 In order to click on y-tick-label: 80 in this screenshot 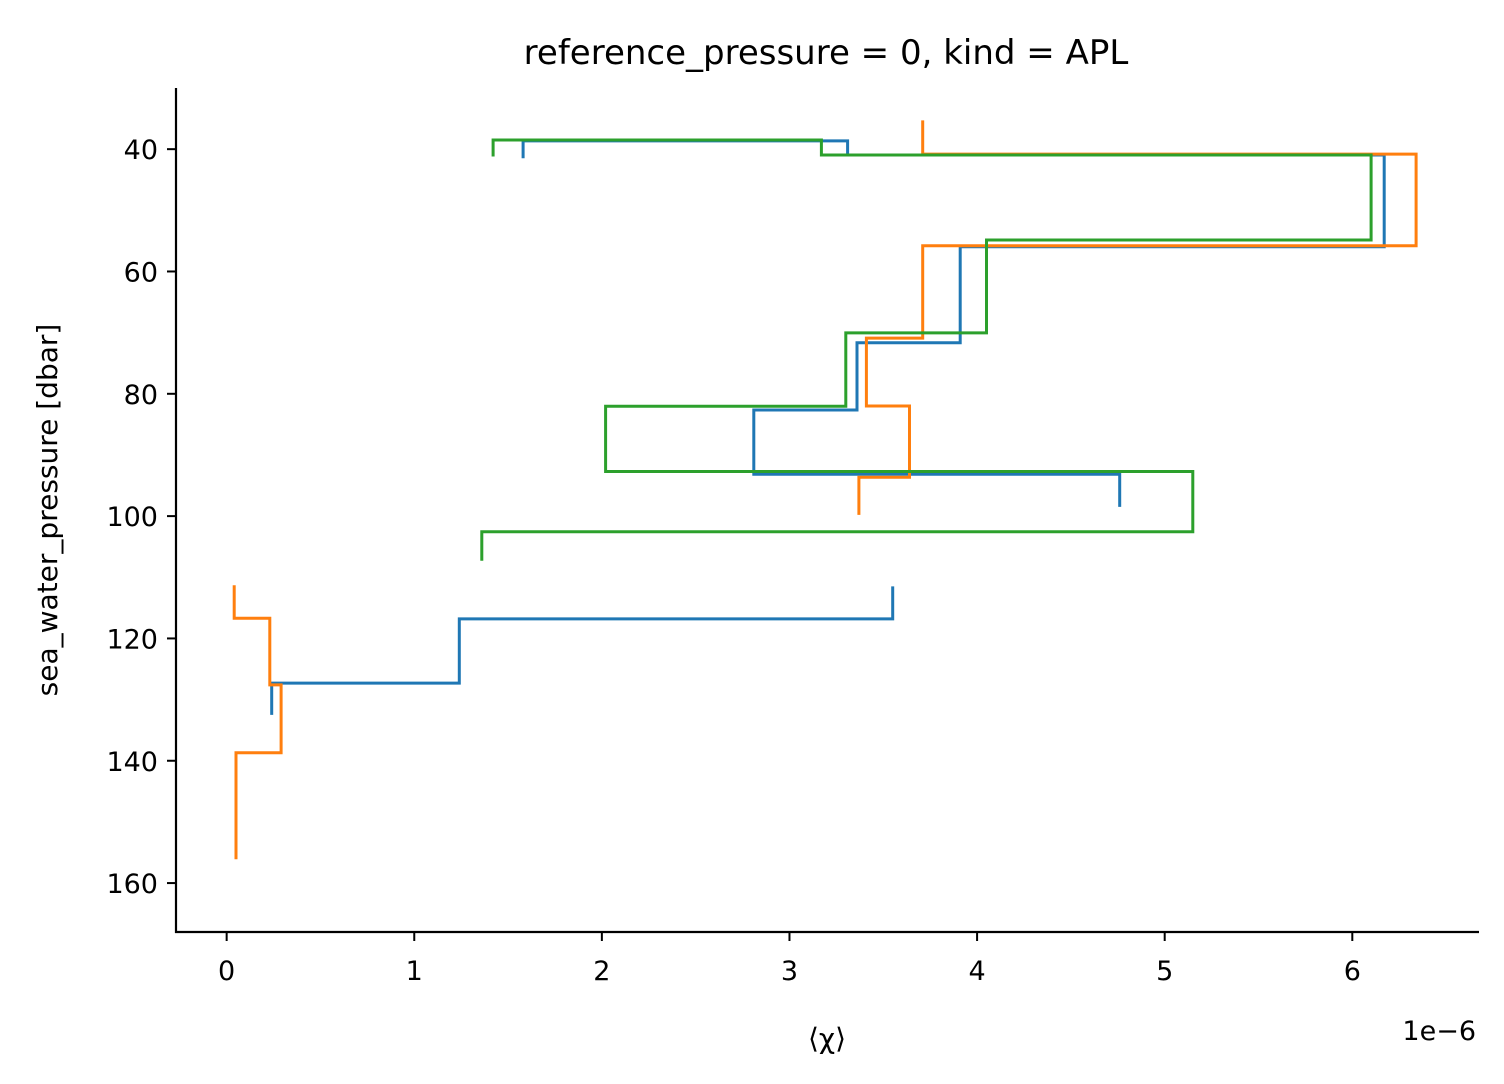, I will do `click(141, 395)`.